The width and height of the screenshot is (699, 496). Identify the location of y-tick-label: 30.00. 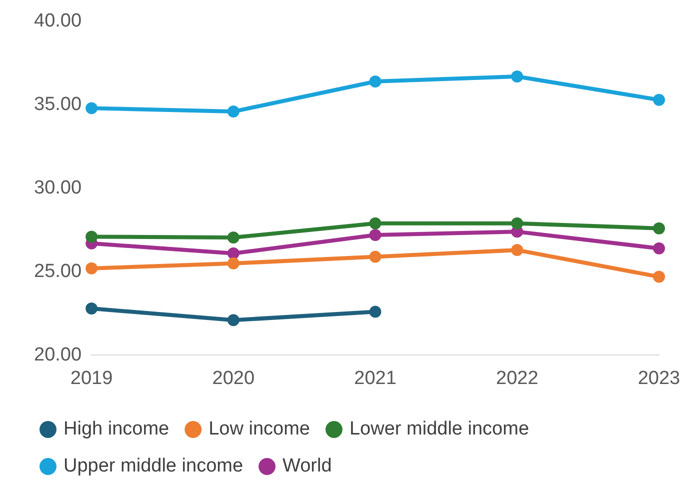
(58, 188).